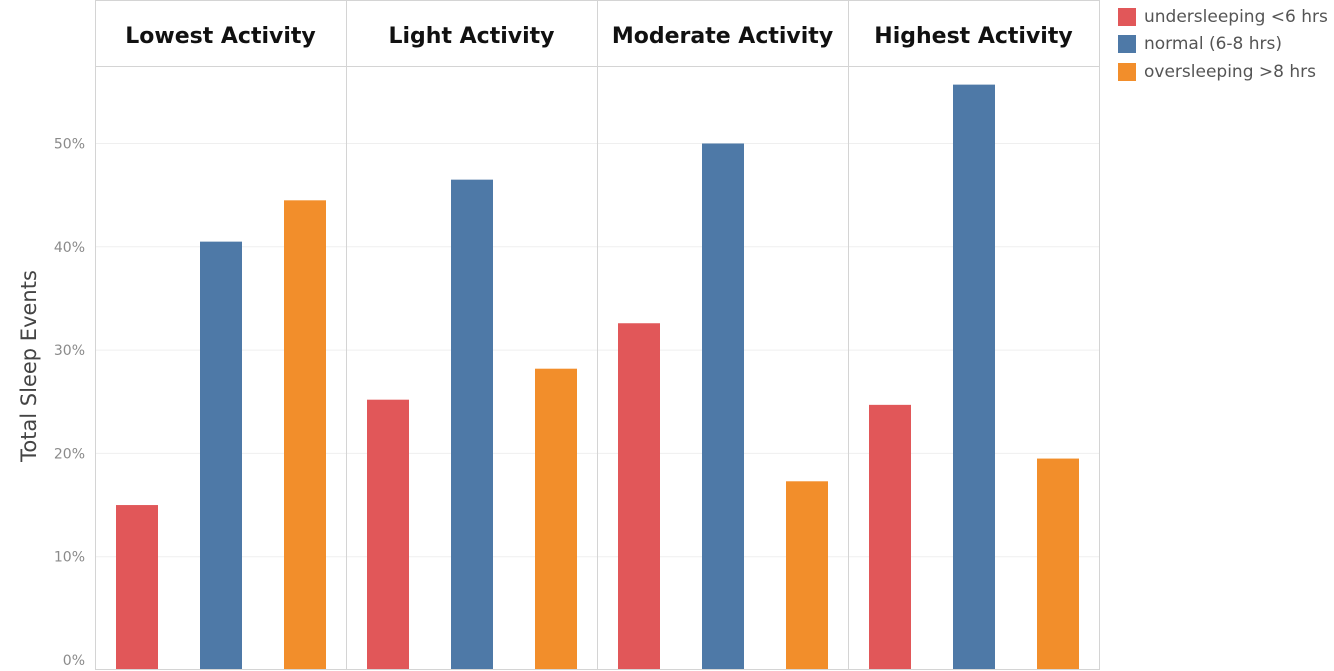  I want to click on legend-item-normal: normal (6-8 hrs), so click(1223, 45).